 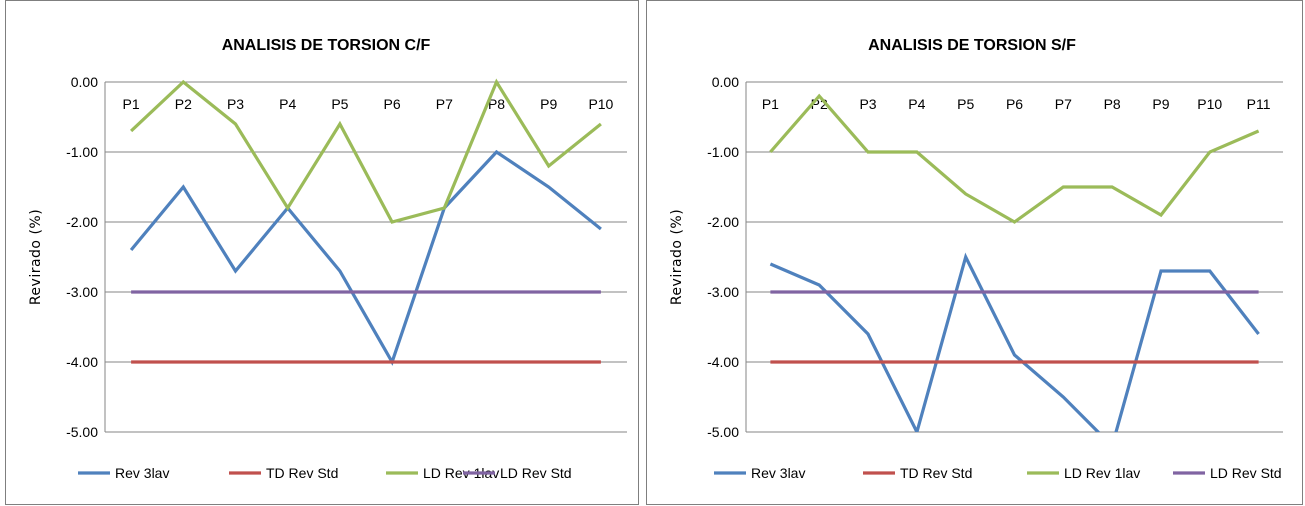 What do you see at coordinates (326, 45) in the screenshot?
I see `chart-title: ANALISIS DE TORSION C/F` at bounding box center [326, 45].